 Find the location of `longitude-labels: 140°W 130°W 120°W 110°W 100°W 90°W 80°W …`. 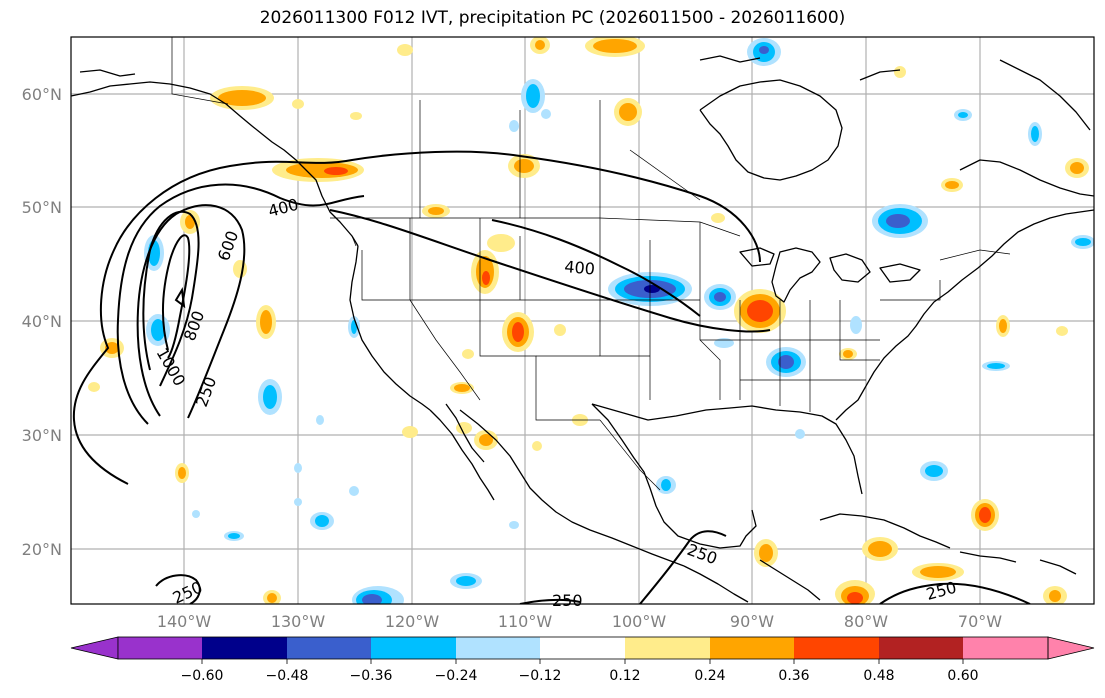

longitude-labels: 140°W 130°W 120°W 110°W 100°W 90°W 80°W … is located at coordinates (579, 621).